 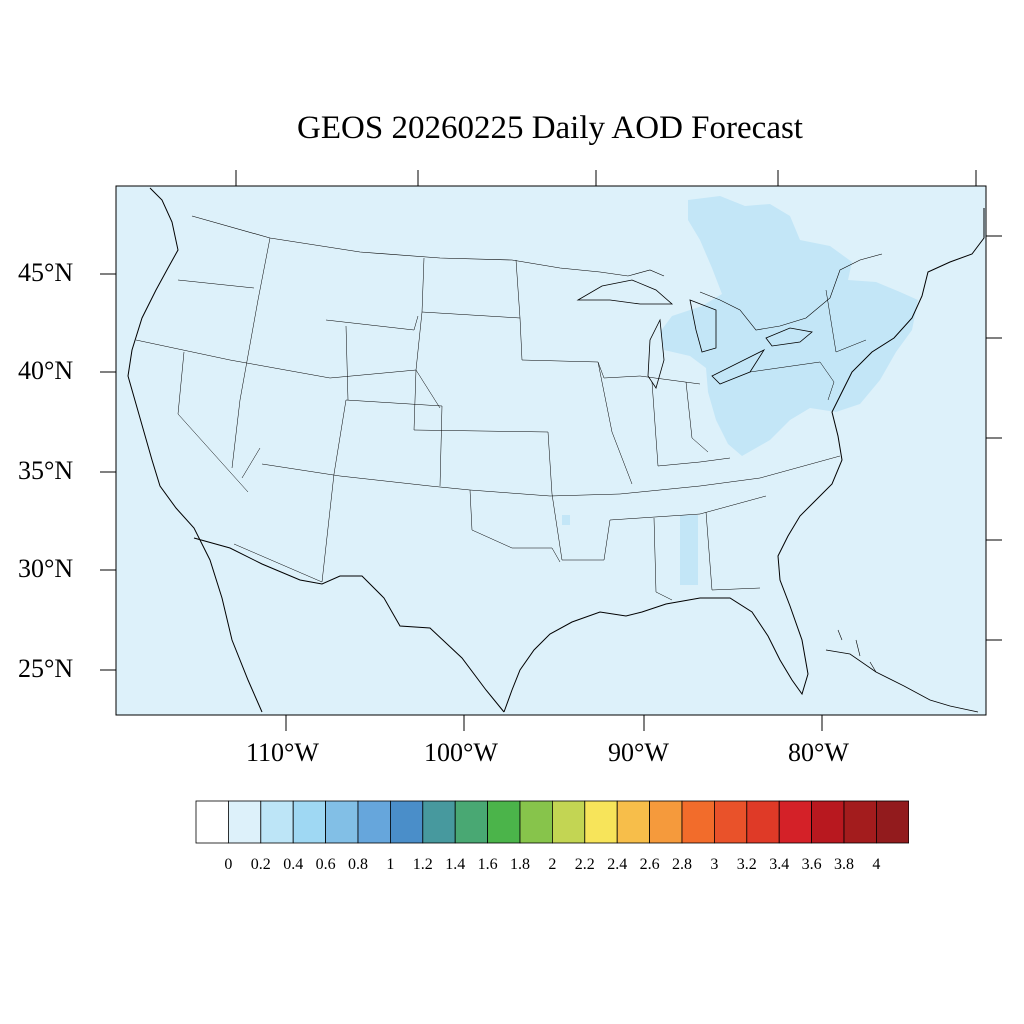 What do you see at coordinates (358, 864) in the screenshot?
I see `colorbar-tick-label: 0.8` at bounding box center [358, 864].